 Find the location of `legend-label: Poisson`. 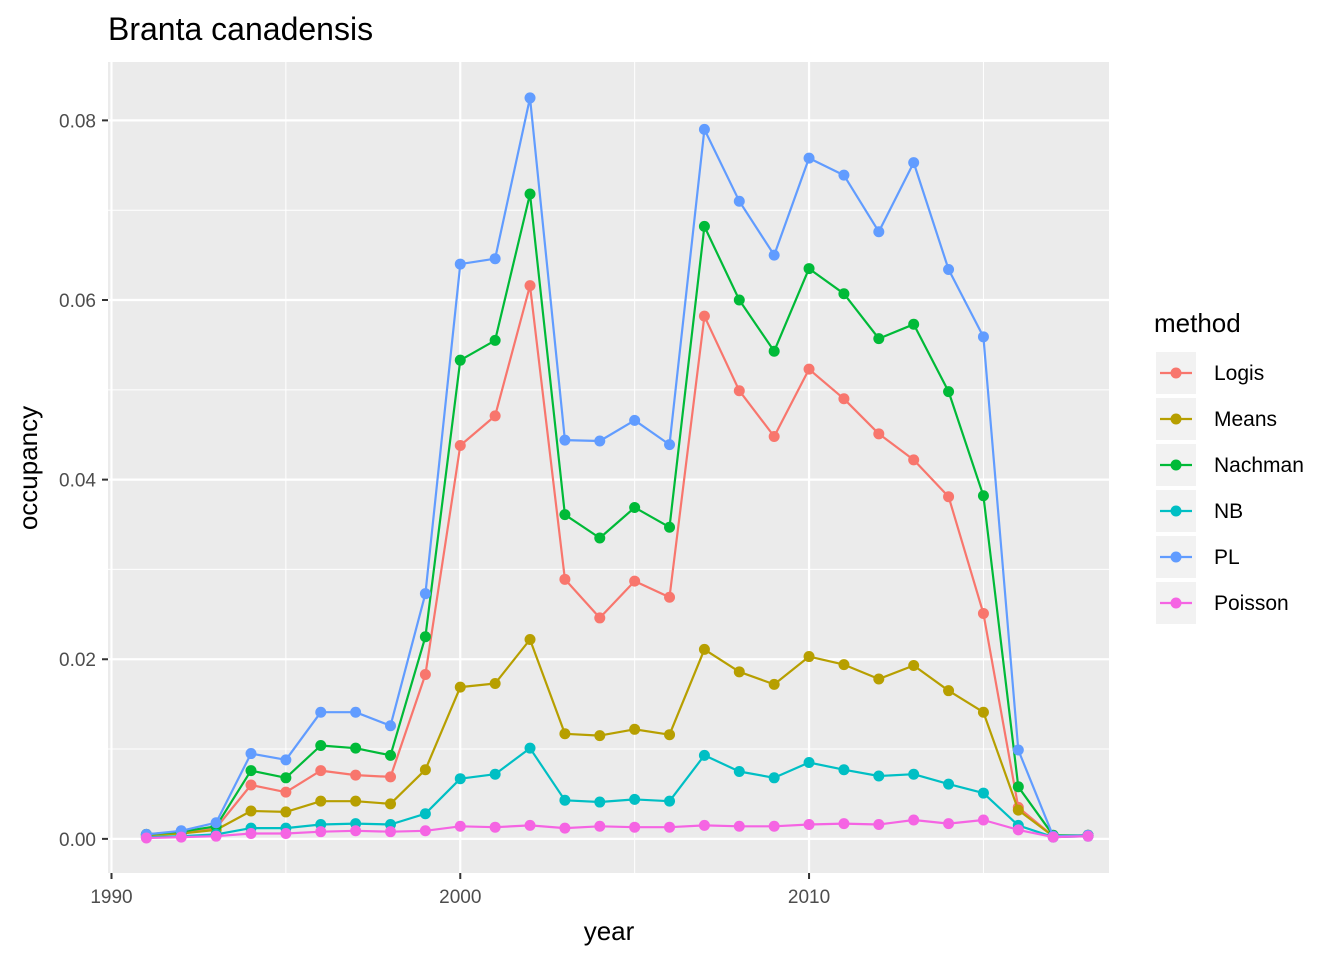

legend-label: Poisson is located at coordinates (1251, 603).